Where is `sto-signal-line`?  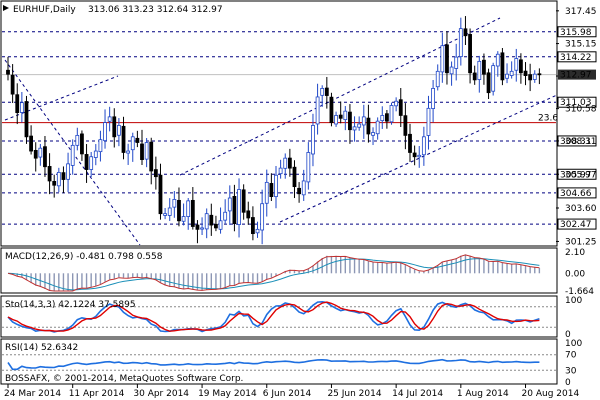 sto-signal-line is located at coordinates (273, 316).